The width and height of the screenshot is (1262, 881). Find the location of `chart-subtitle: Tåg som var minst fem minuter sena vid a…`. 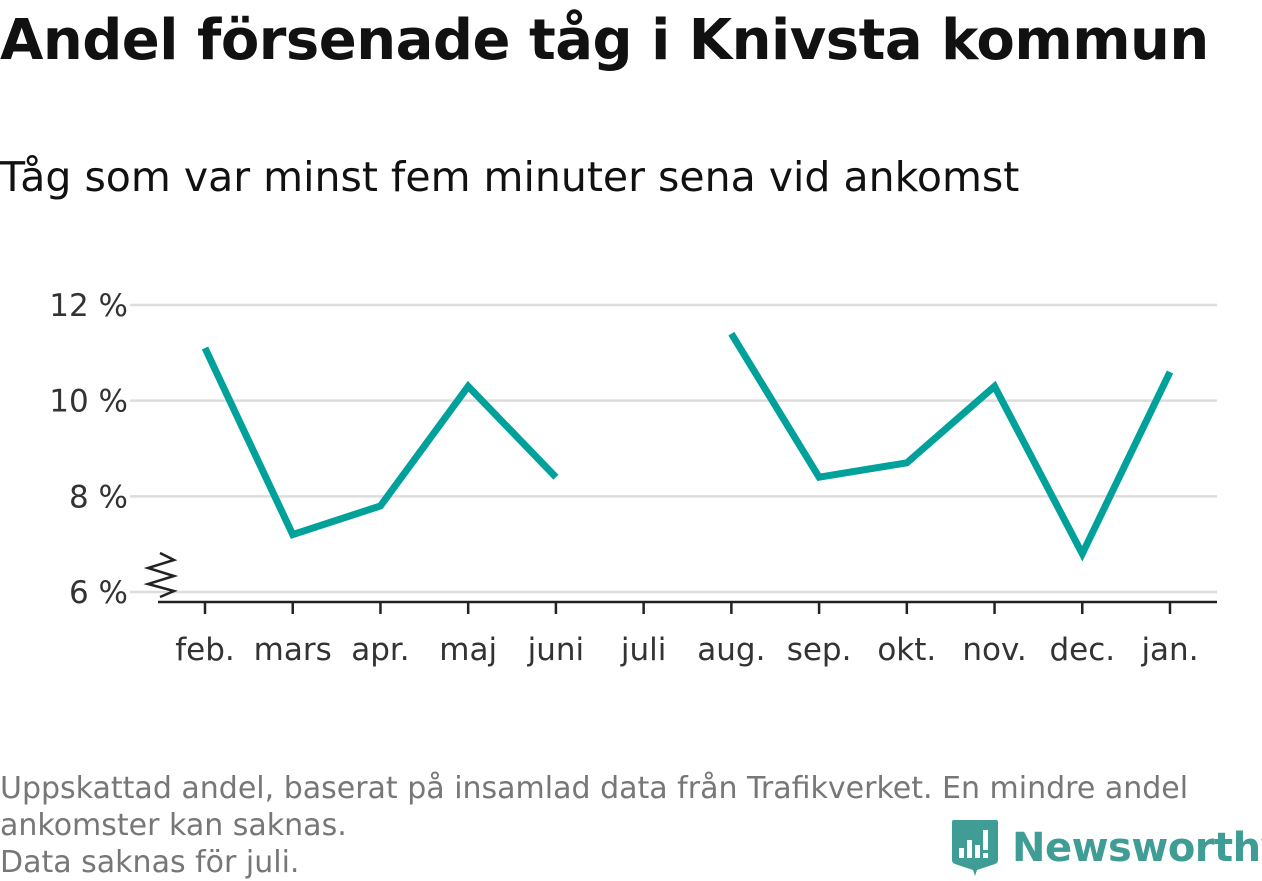

chart-subtitle: Tåg som var minst fem minuter sena vid a… is located at coordinates (510, 177).